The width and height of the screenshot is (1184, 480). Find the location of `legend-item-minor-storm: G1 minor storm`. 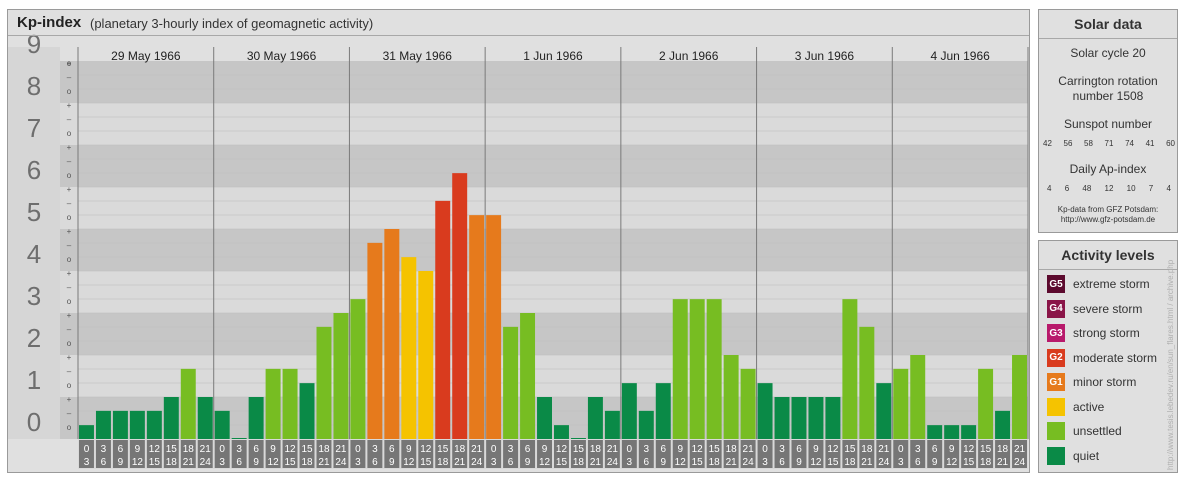

legend-item-minor-storm: G1 minor storm is located at coordinates (1091, 382).